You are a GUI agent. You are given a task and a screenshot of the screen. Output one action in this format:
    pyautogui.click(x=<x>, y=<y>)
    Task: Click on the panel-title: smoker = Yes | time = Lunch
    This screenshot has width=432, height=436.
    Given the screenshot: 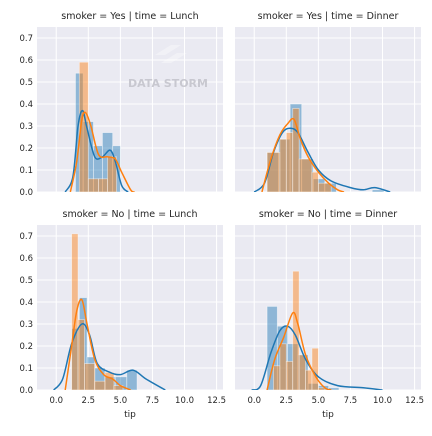 What is the action you would take?
    pyautogui.click(x=129, y=16)
    